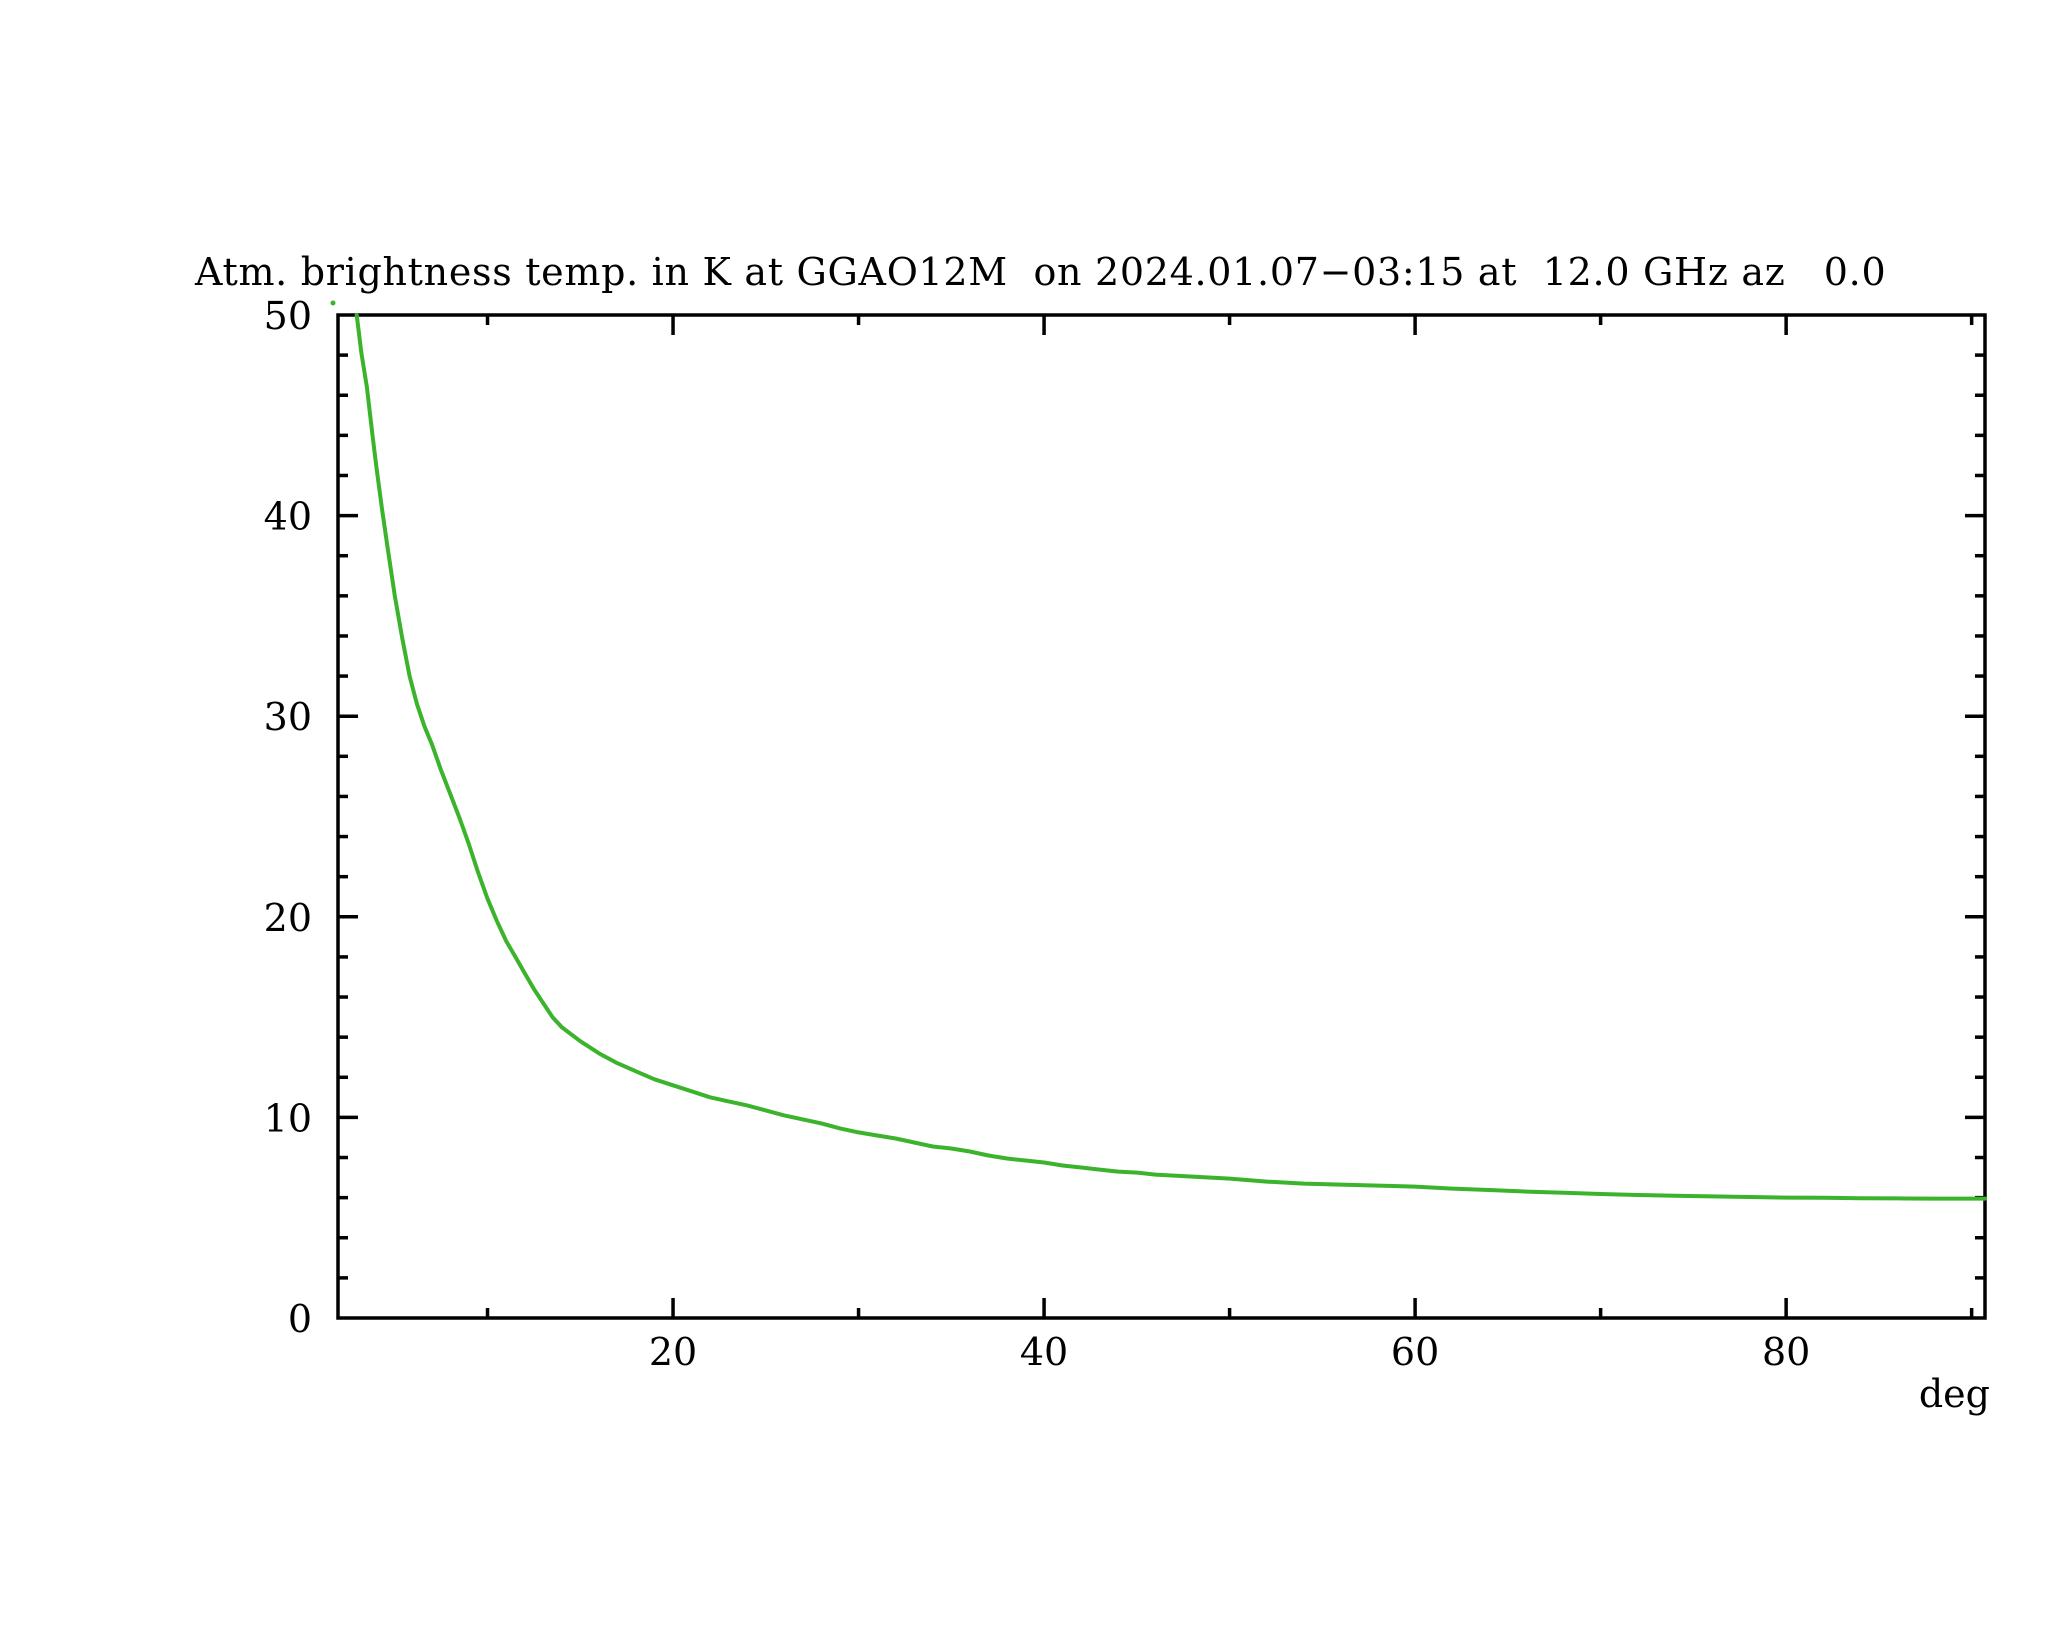 The width and height of the screenshot is (2048, 1635). Describe the element at coordinates (288, 517) in the screenshot. I see `y-tick-label: 40` at that location.